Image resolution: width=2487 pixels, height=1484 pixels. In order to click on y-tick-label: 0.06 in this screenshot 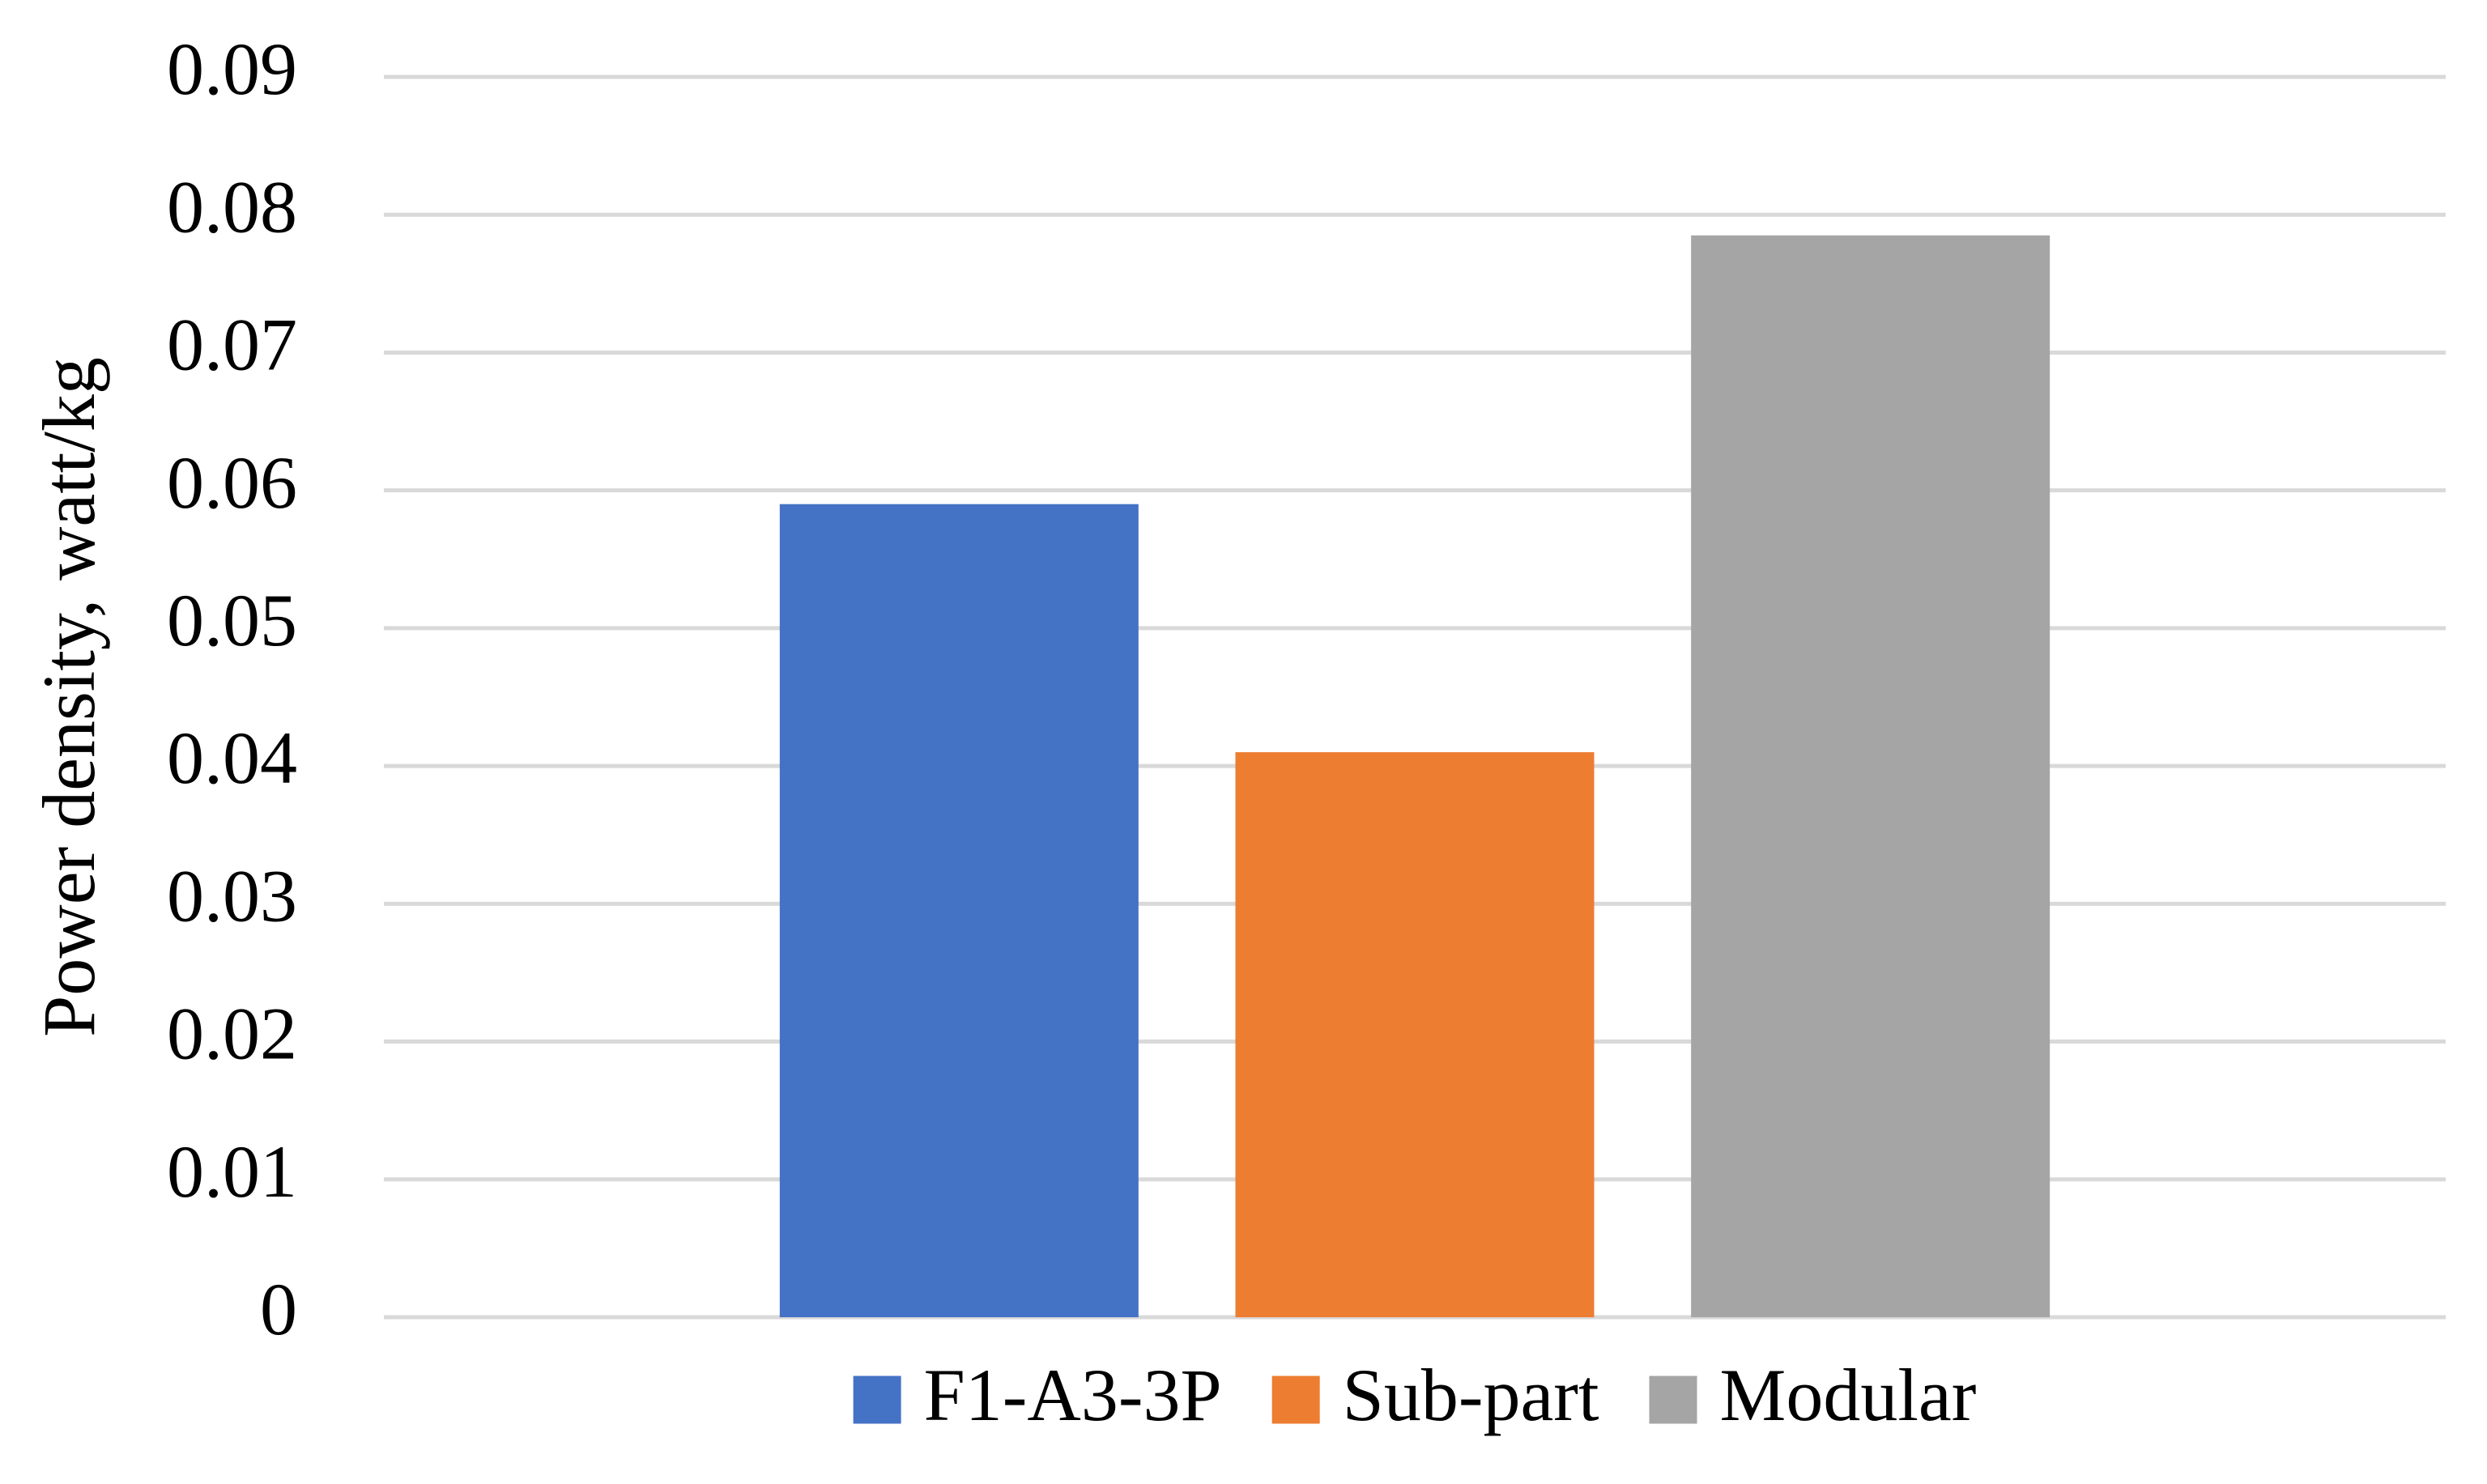, I will do `click(232, 482)`.